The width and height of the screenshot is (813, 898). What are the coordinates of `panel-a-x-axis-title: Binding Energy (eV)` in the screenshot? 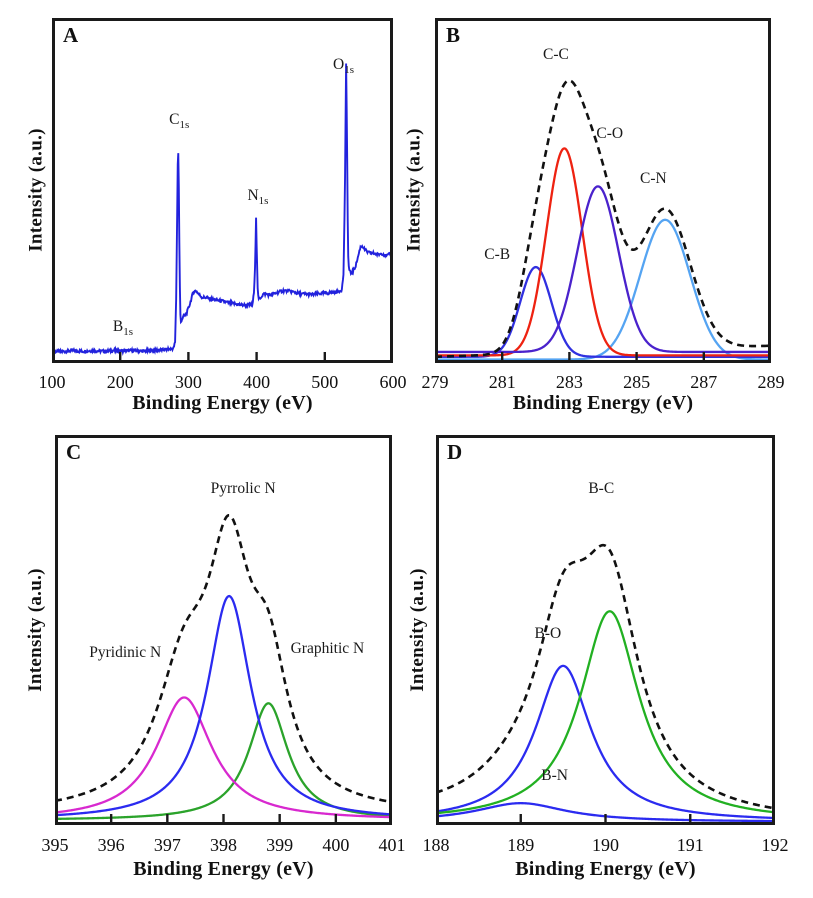 It's located at (222, 403).